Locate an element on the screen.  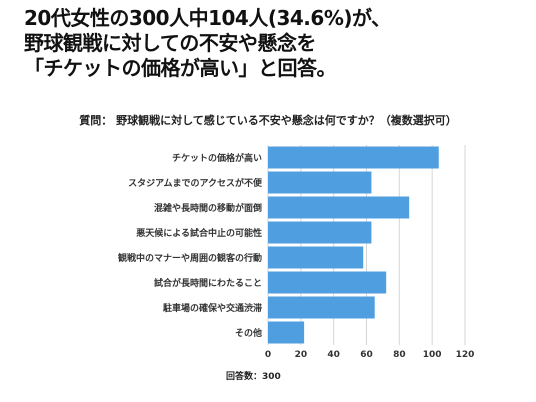
headline-line-2: 野球観戦に対しての不安や懸念を is located at coordinates (170, 43).